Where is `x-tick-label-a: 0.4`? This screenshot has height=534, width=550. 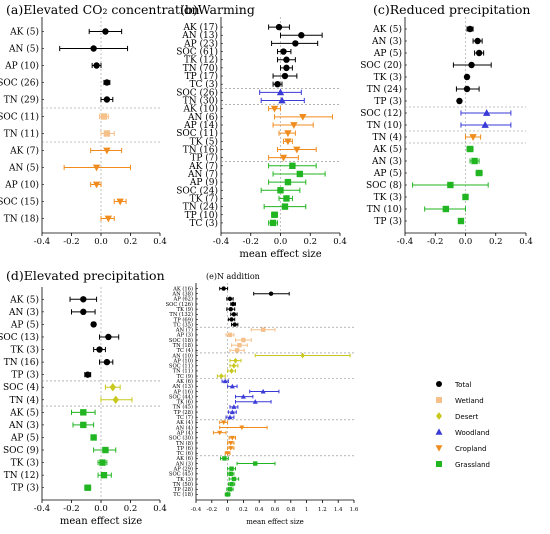
x-tick-label-a: 0.4 is located at coordinates (160, 242).